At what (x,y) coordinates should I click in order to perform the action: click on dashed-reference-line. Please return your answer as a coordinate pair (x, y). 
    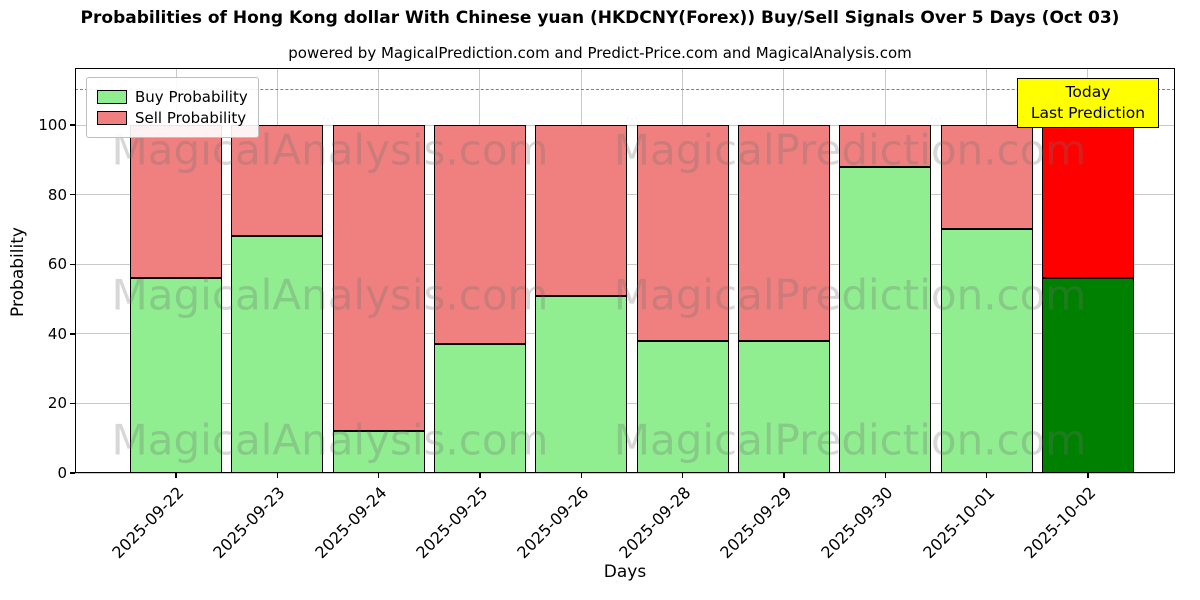
    Looking at the image, I should click on (625, 90).